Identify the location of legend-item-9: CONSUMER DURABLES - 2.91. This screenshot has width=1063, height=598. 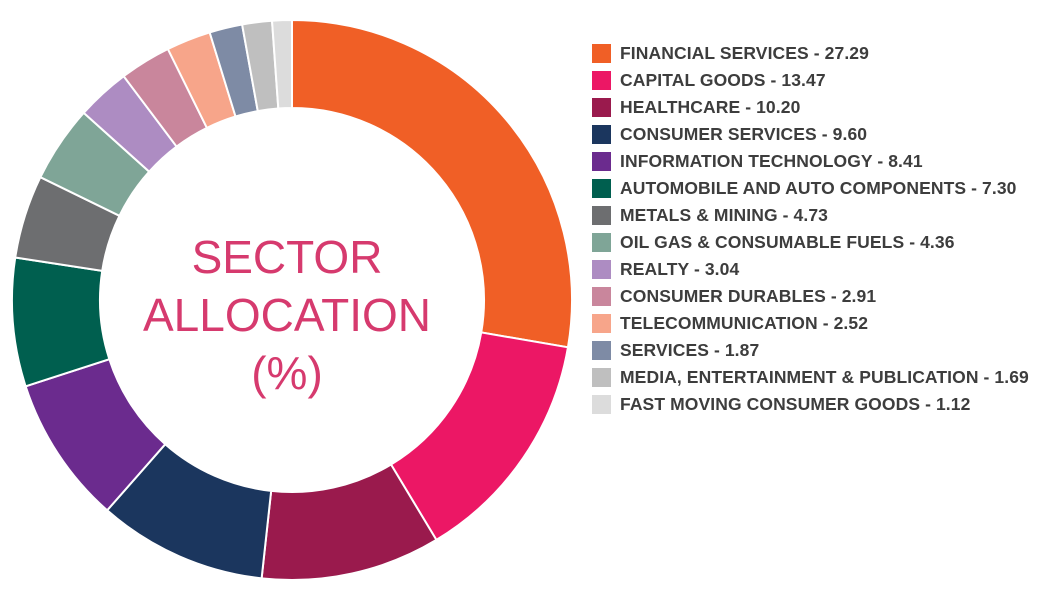
(824, 296).